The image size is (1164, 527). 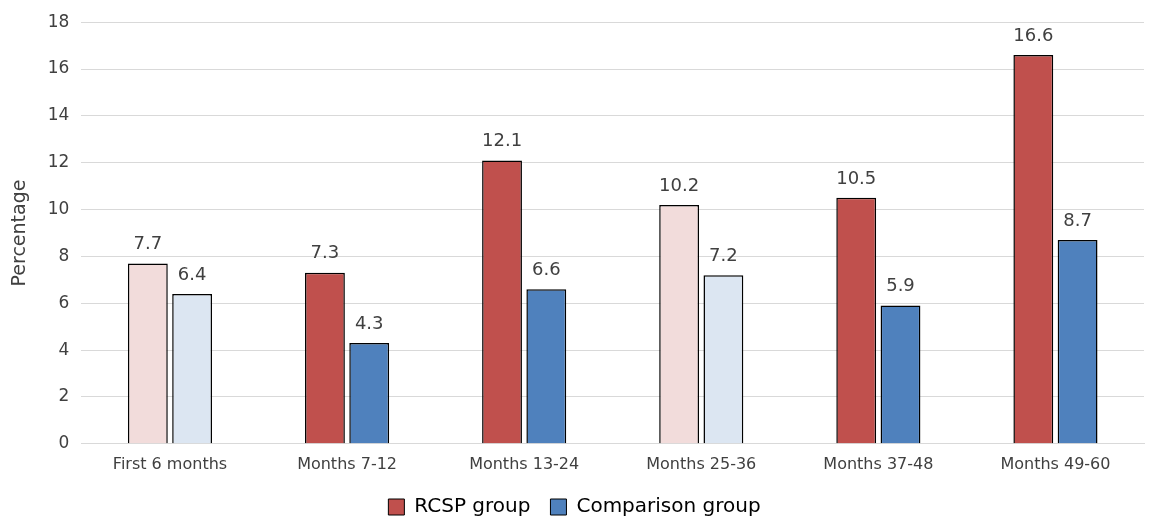 What do you see at coordinates (502, 140) in the screenshot?
I see `data-label: 12.1` at bounding box center [502, 140].